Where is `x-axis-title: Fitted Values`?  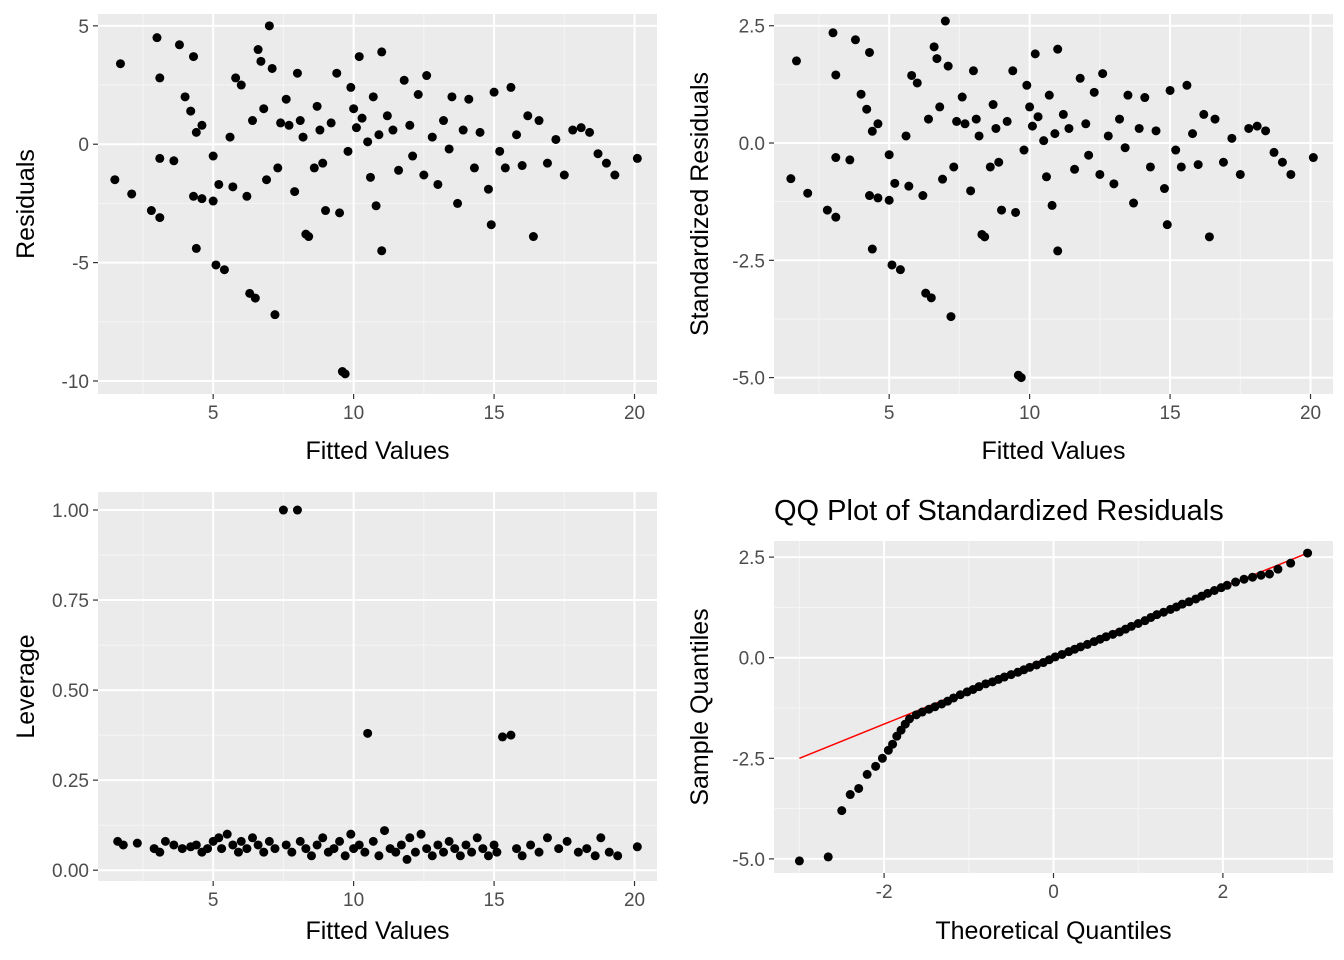
x-axis-title: Fitted Values is located at coordinates (377, 451).